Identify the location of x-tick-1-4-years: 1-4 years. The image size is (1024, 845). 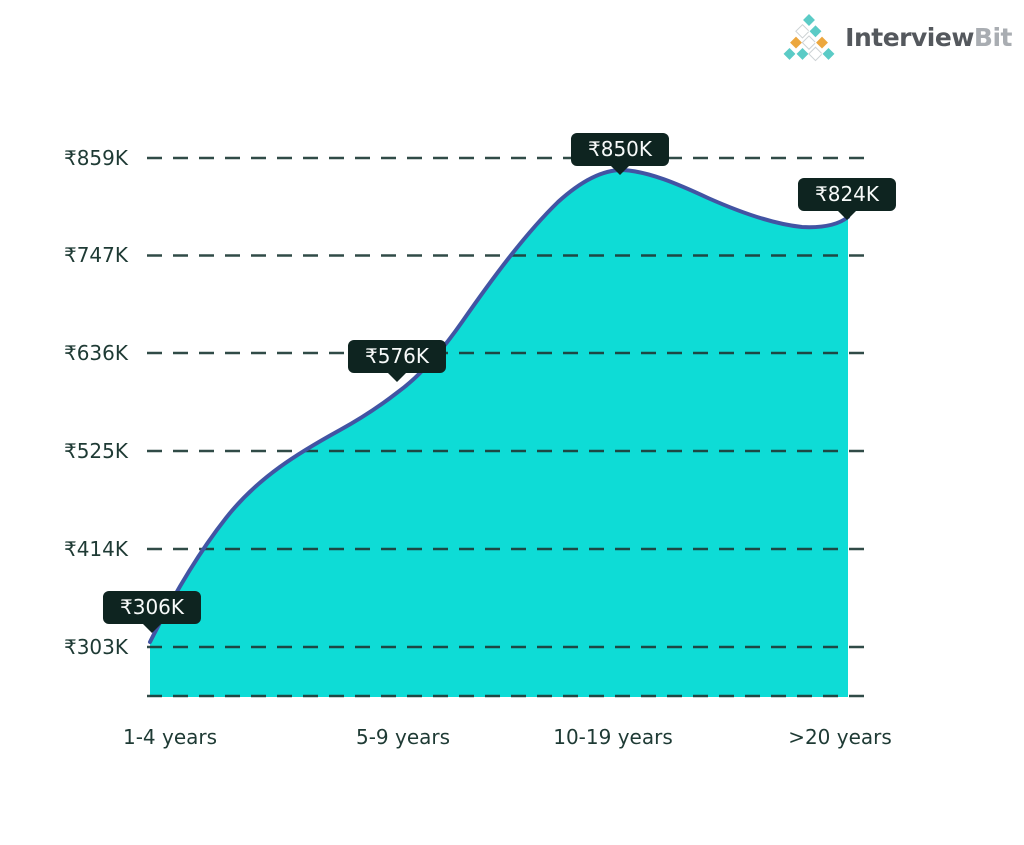
(170, 737).